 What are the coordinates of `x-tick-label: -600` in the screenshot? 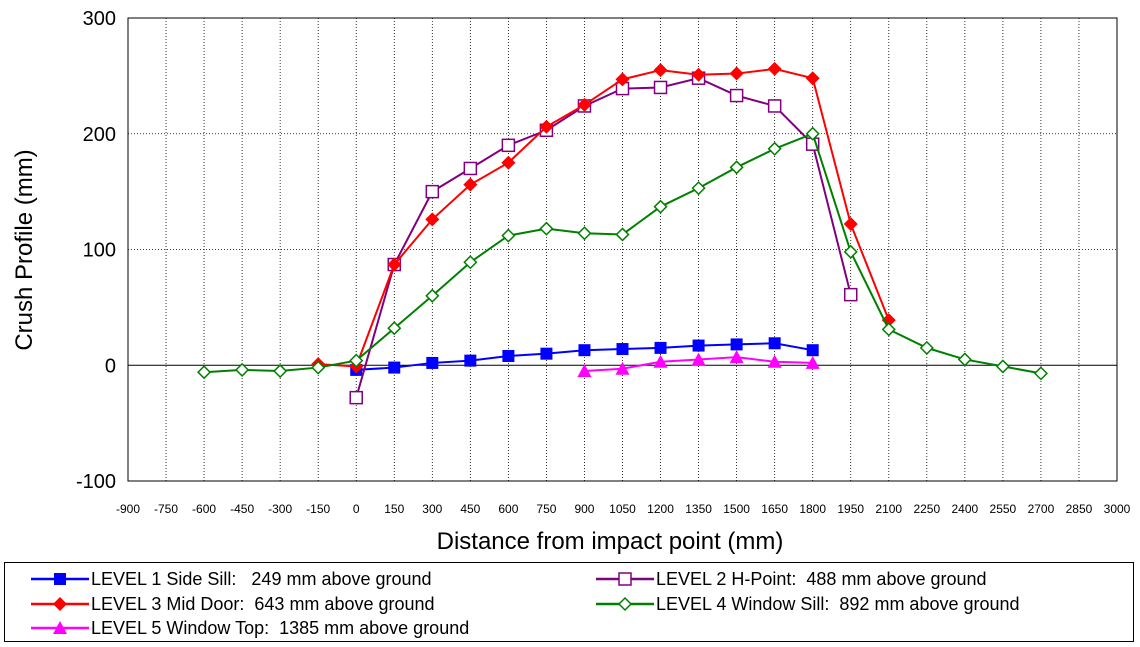 It's located at (204, 509).